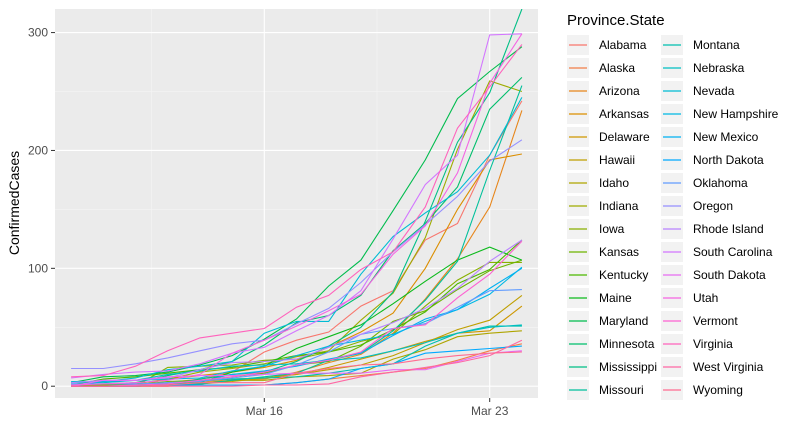  What do you see at coordinates (296, 369) in the screenshot?
I see `series-line-wyoming` at bounding box center [296, 369].